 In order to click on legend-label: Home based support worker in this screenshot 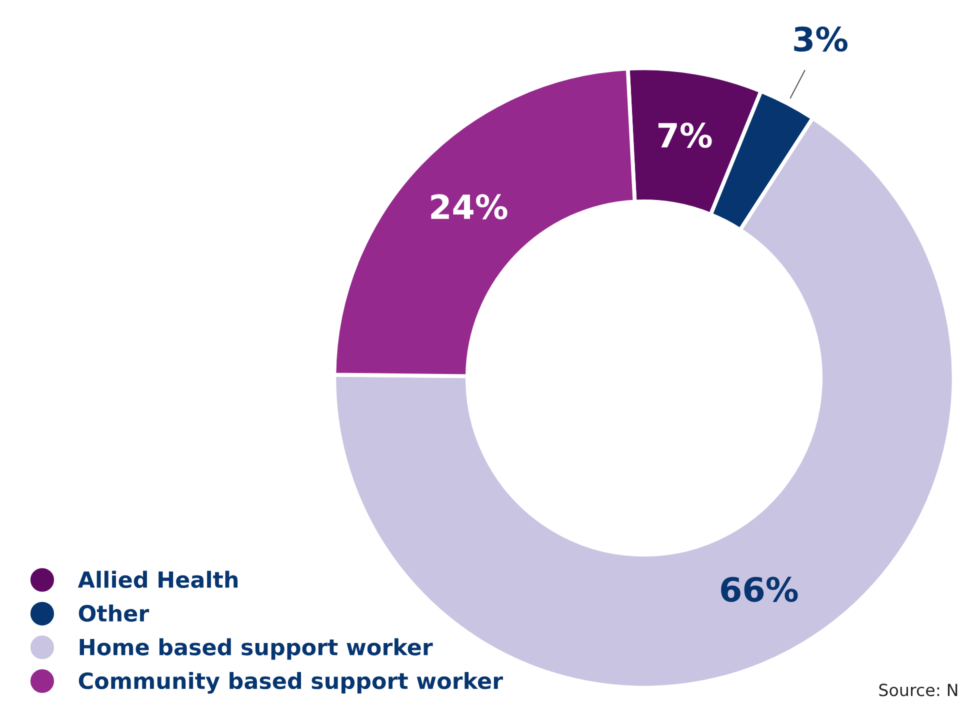, I will do `click(256, 649)`.